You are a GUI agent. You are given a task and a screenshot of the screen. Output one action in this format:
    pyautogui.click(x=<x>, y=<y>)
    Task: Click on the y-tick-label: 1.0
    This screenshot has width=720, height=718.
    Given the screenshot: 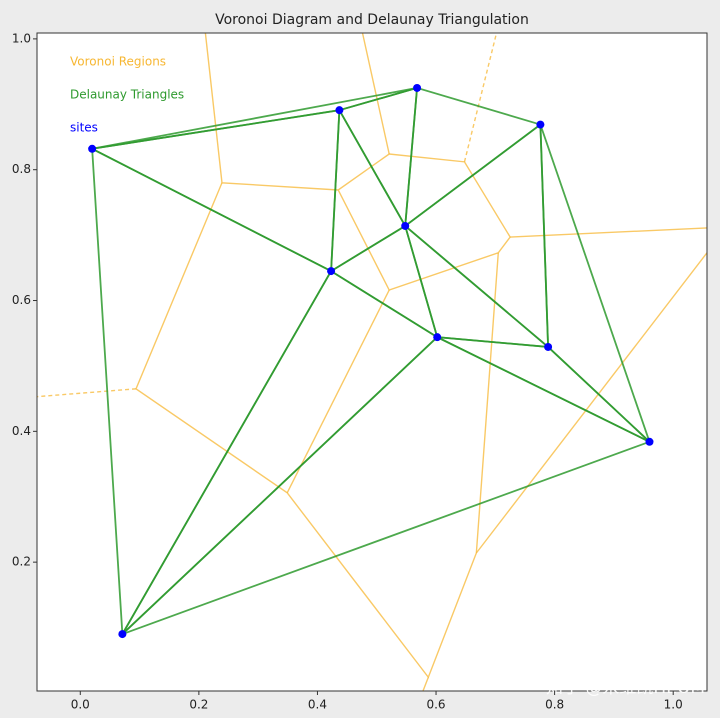 What is the action you would take?
    pyautogui.click(x=21, y=38)
    